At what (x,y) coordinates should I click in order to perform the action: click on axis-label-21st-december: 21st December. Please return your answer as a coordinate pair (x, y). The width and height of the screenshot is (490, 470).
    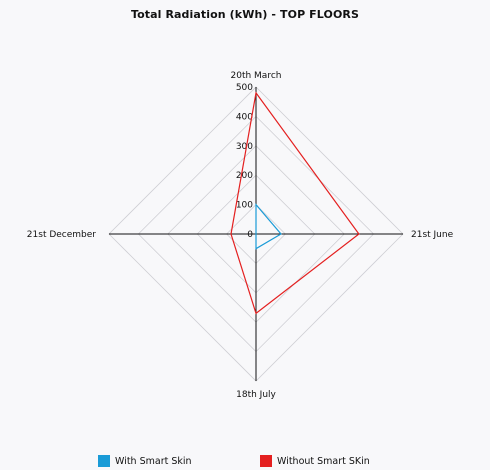
    Looking at the image, I should click on (62, 235).